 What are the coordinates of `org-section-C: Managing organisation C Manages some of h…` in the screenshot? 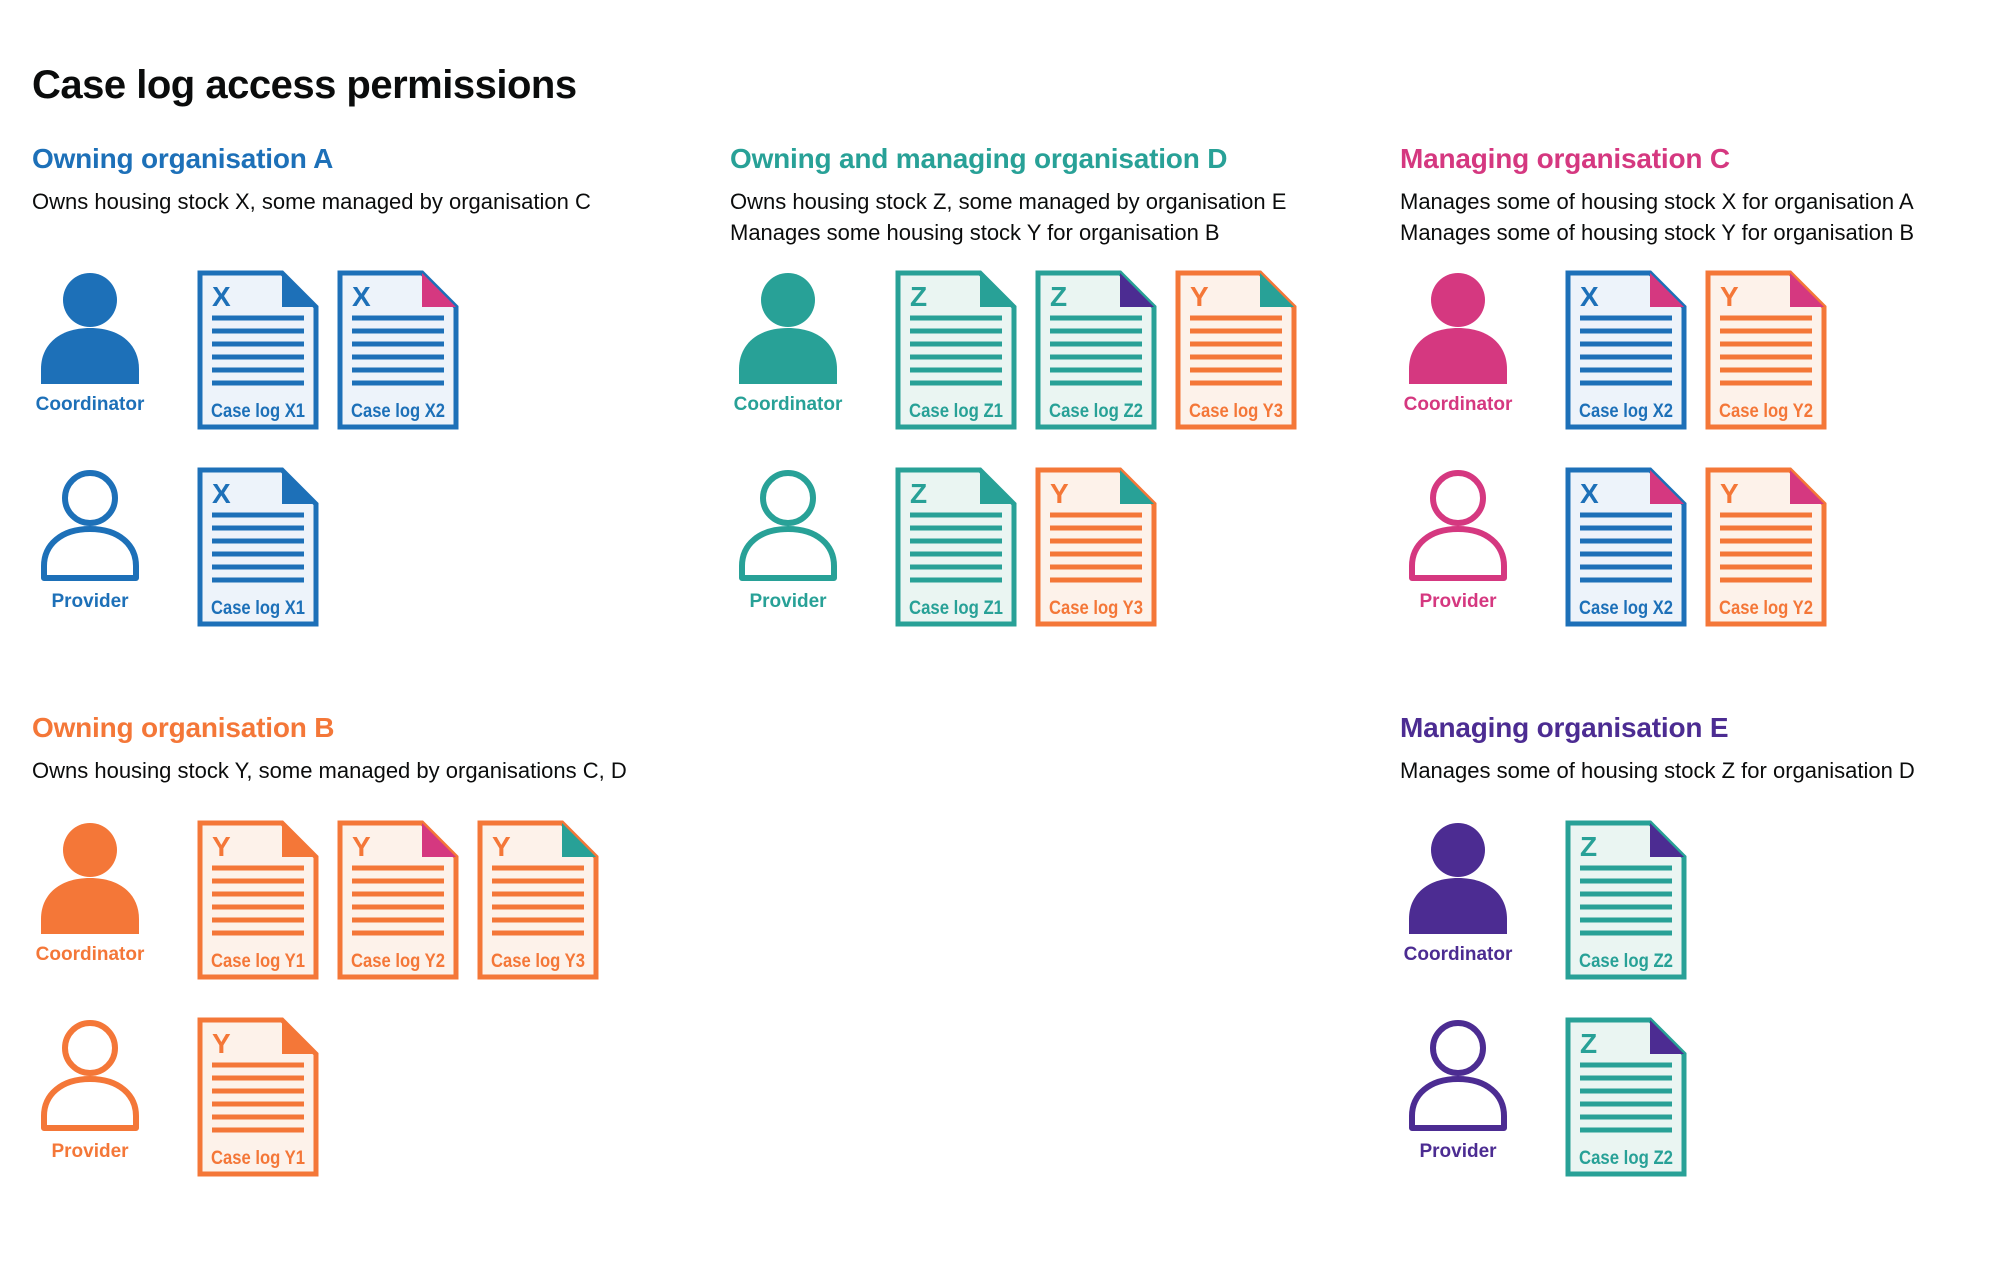 It's located at (1700, 387).